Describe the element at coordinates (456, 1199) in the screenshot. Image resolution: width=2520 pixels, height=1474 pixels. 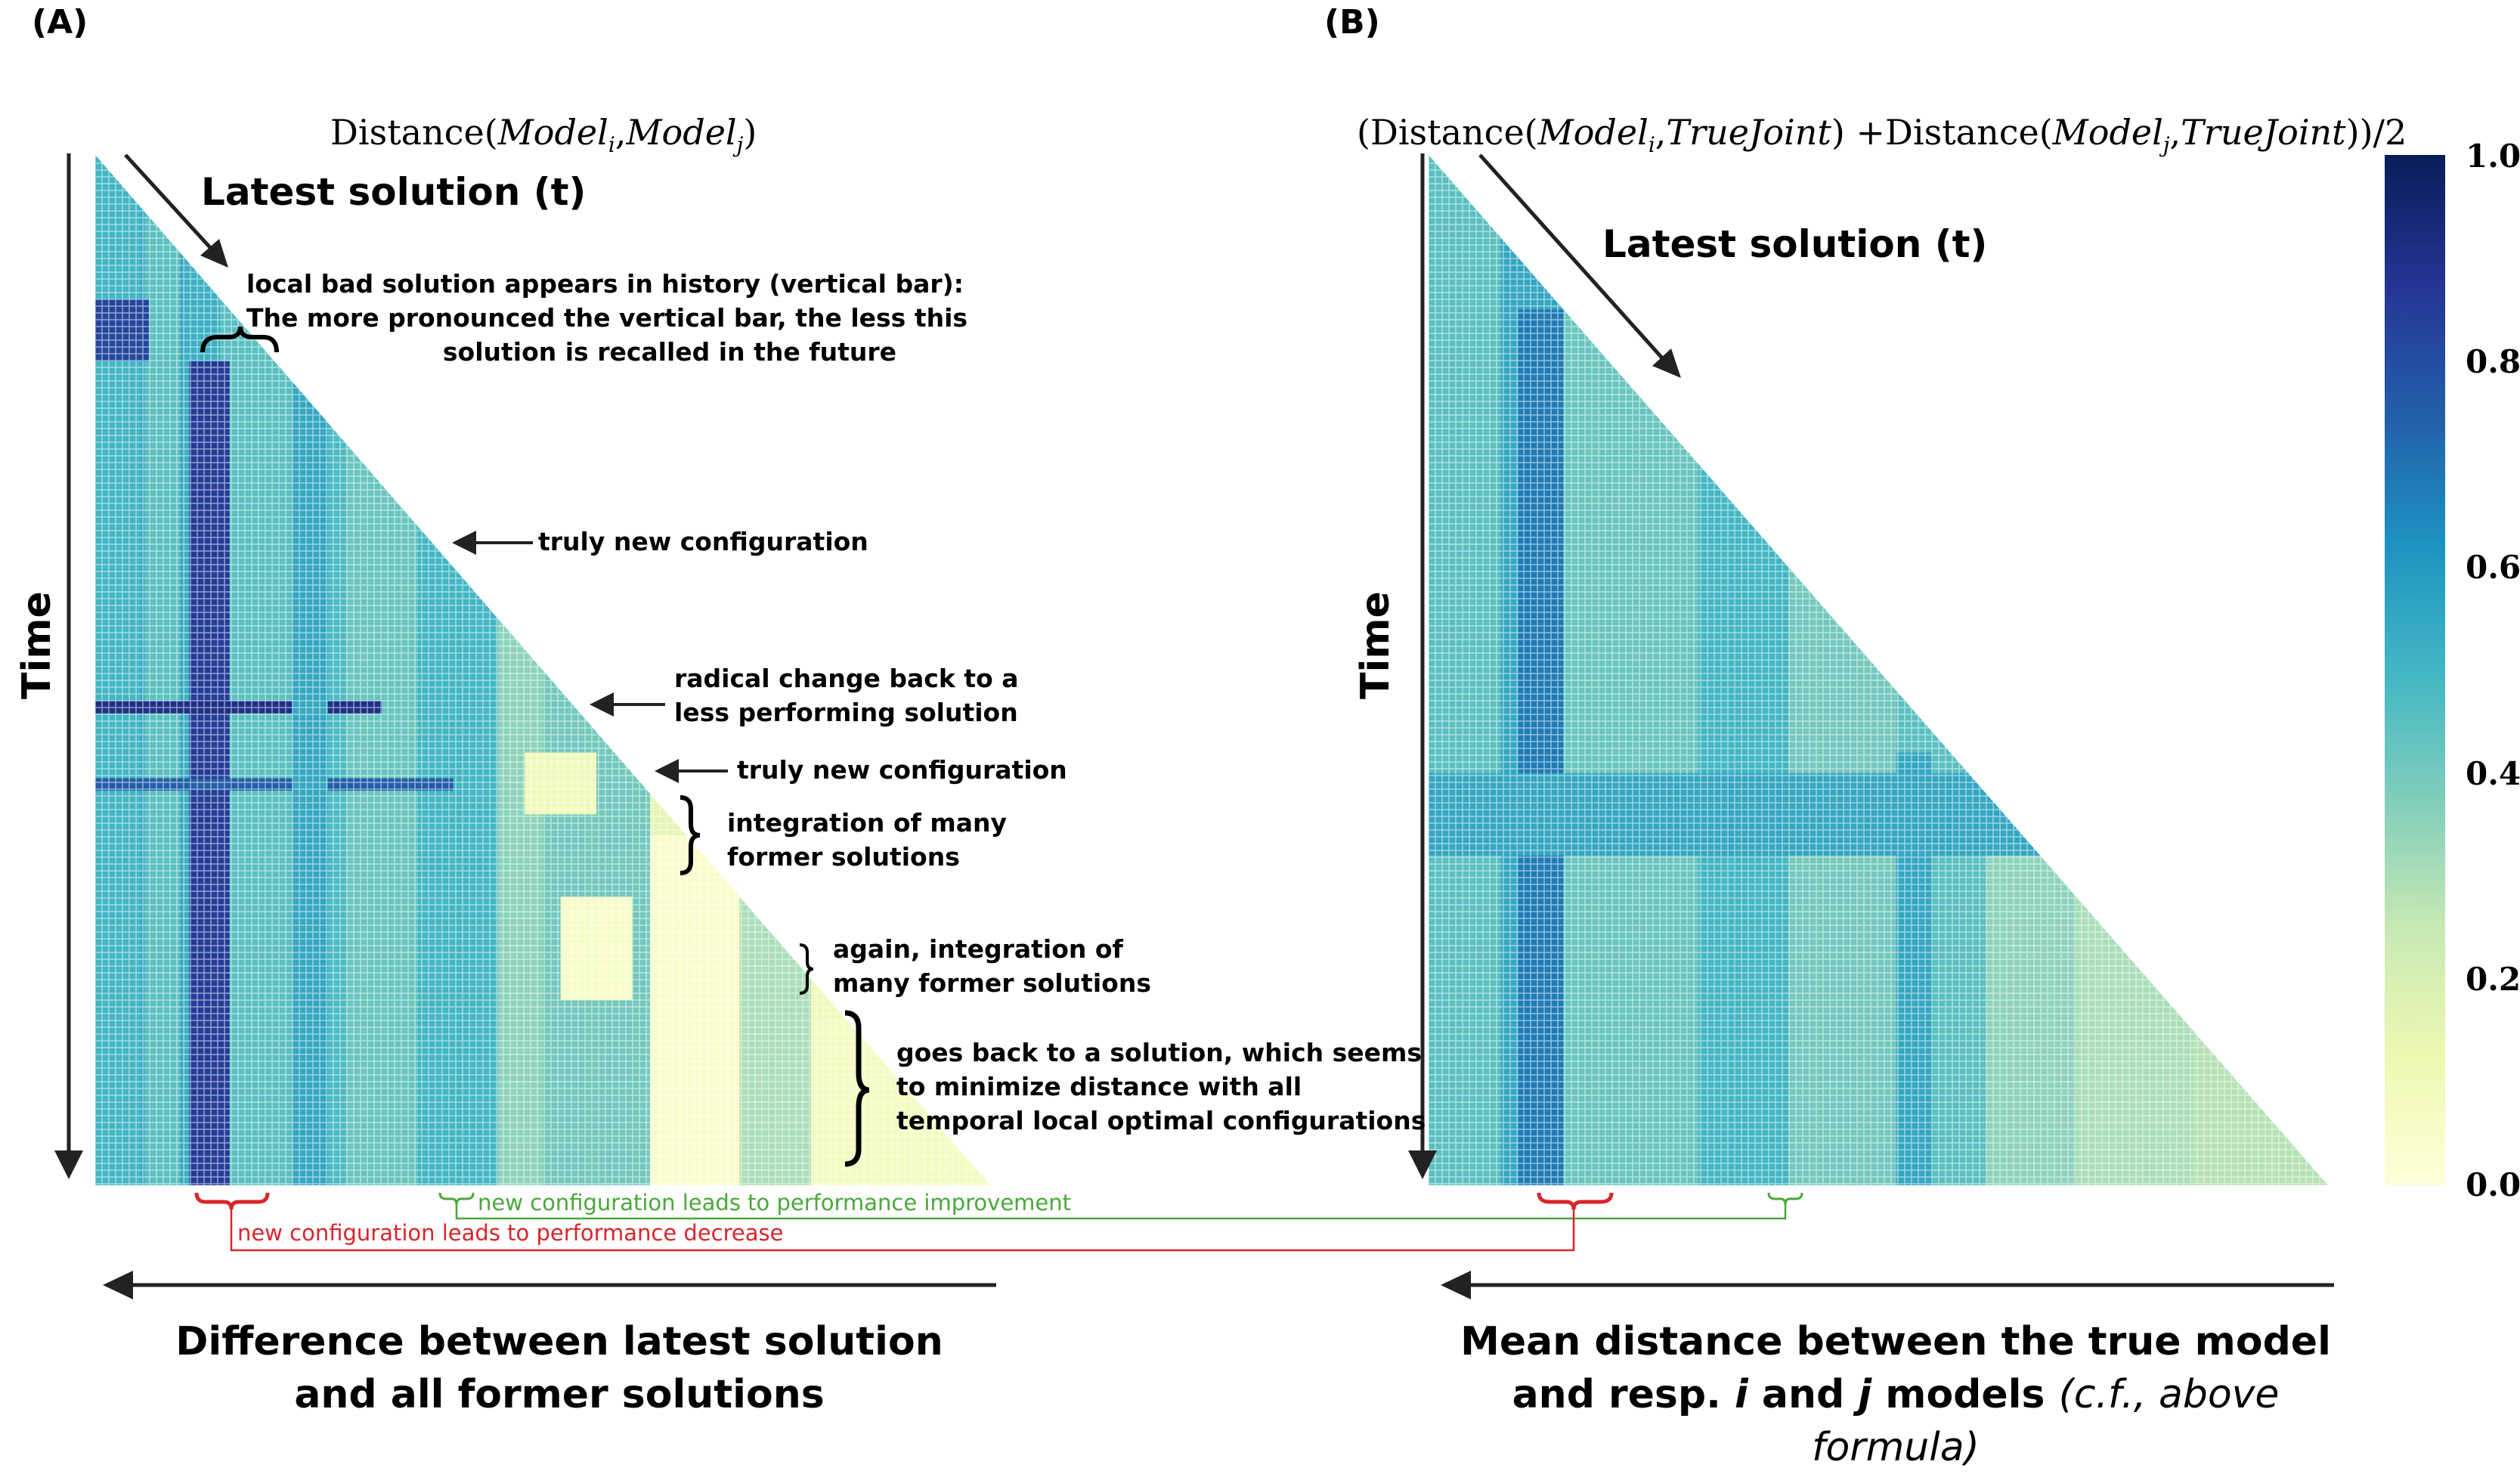
I see `brace-improve-a` at that location.